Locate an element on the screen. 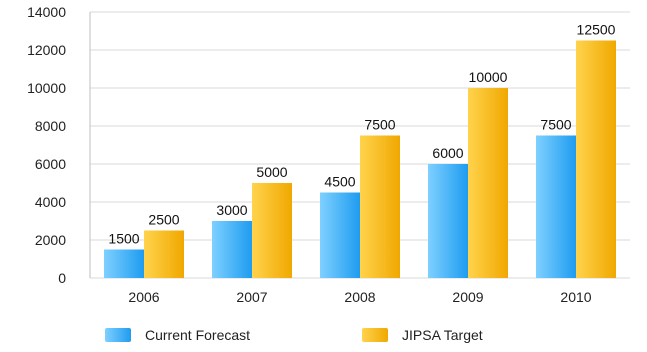 This screenshot has width=647, height=352. x-tick-label: 2007 is located at coordinates (251, 297).